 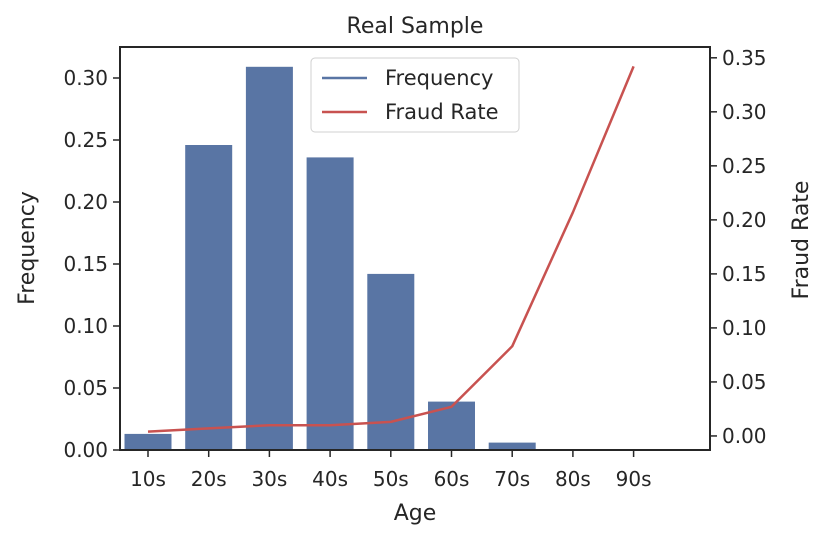 What do you see at coordinates (744, 58) in the screenshot?
I see `right-tick-label: 0.35` at bounding box center [744, 58].